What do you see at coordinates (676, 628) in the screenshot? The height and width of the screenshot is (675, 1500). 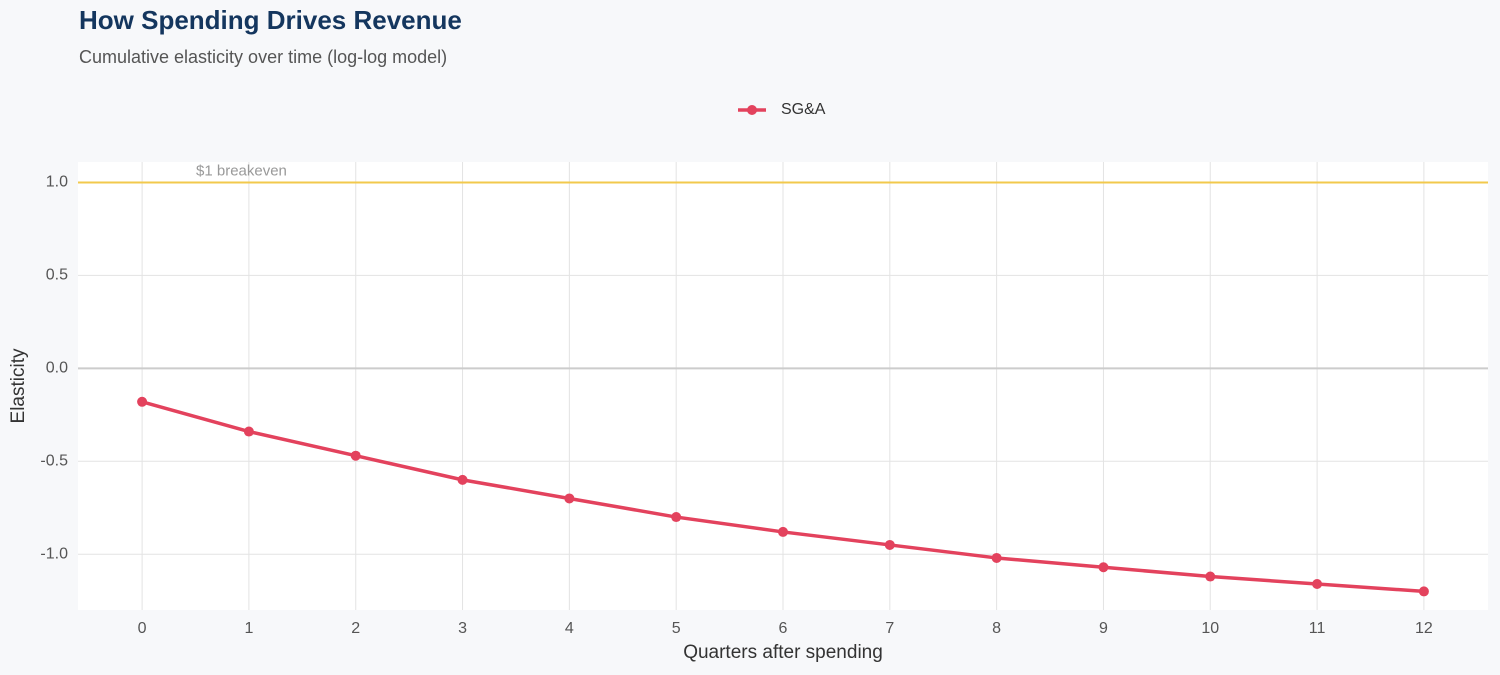 I see `x-tick-label: 5` at bounding box center [676, 628].